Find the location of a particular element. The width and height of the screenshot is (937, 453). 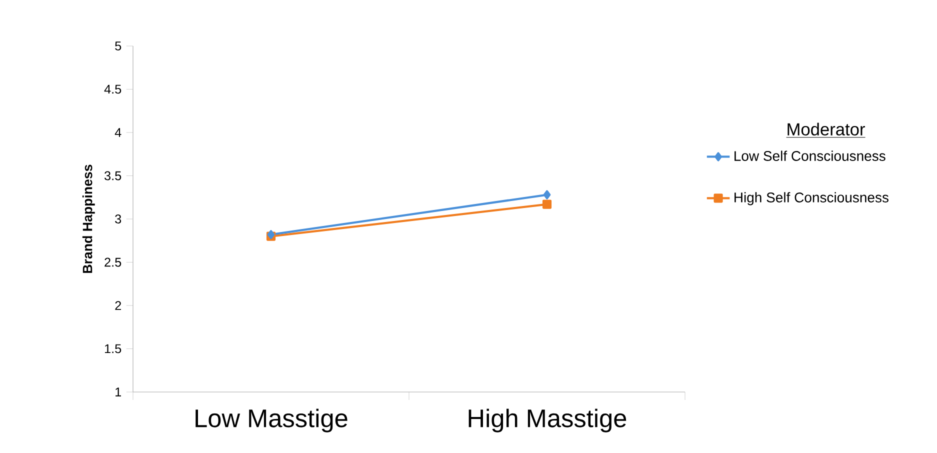

x-tick-label: Low Masstige is located at coordinates (272, 420).